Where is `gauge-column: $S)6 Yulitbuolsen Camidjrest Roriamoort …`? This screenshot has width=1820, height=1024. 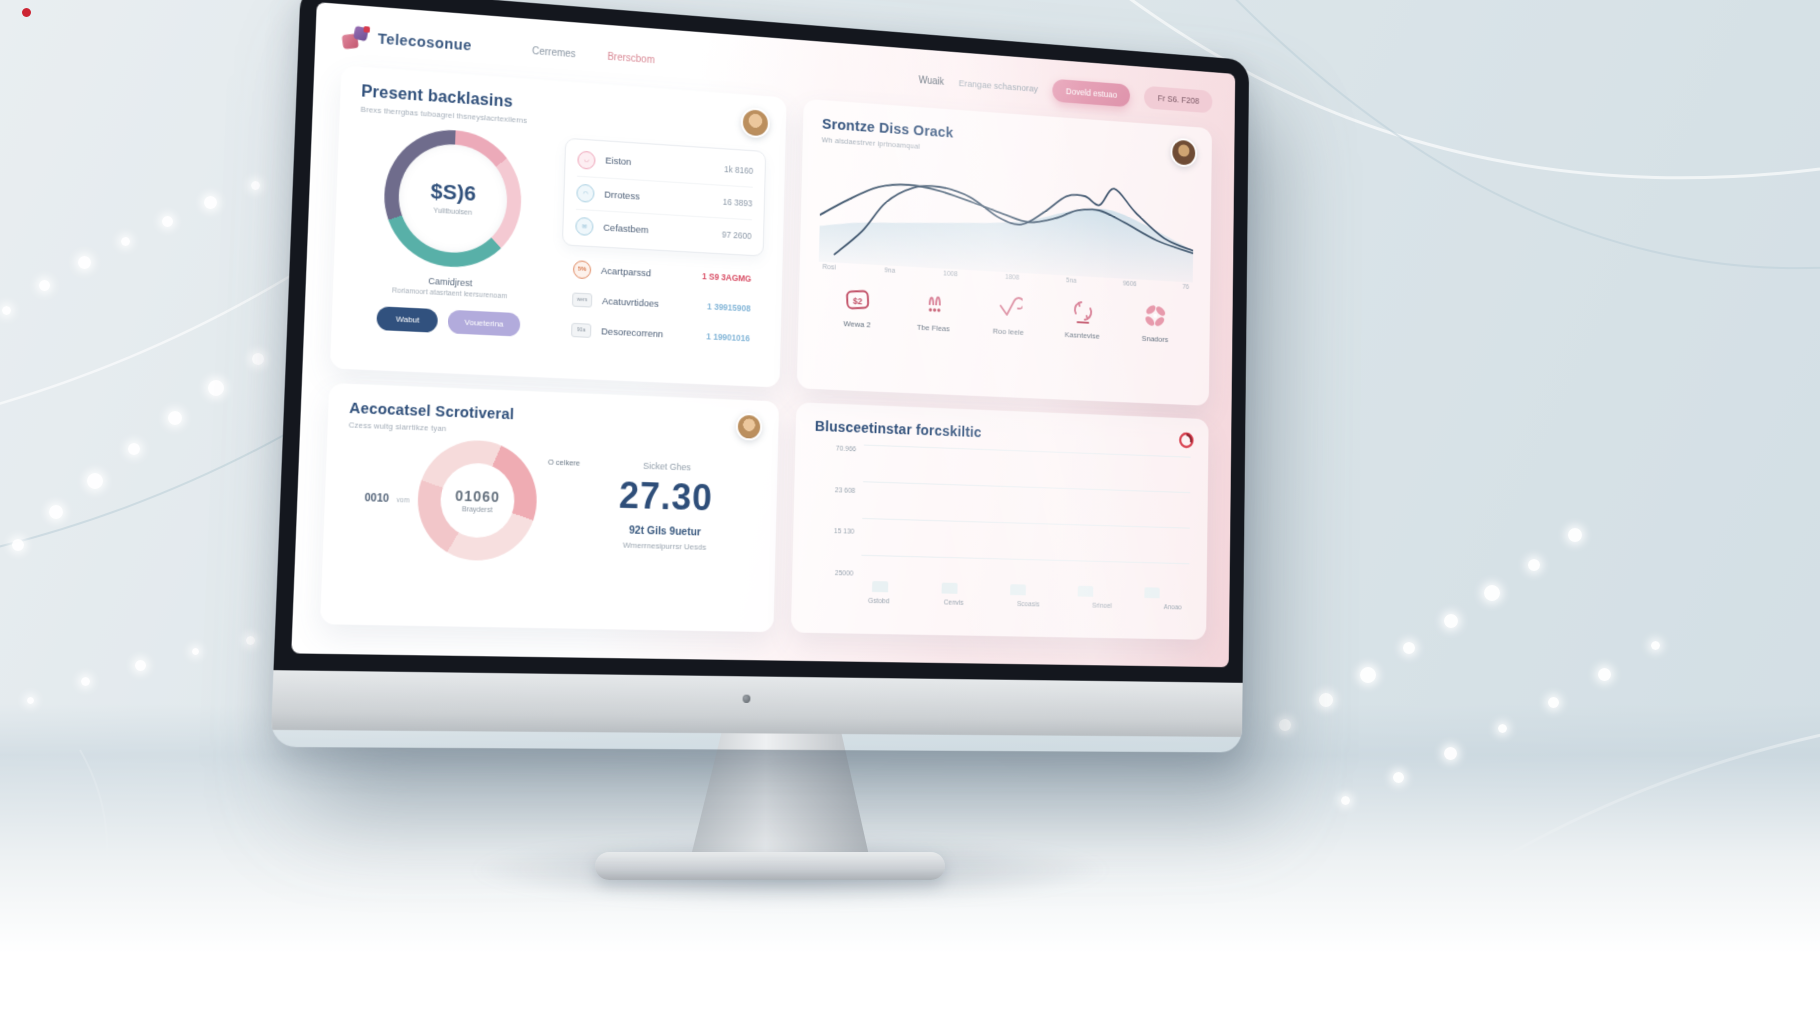 gauge-column: $S)6 Yulitbuolsen Camidjrest Roriamoort … is located at coordinates (450, 234).